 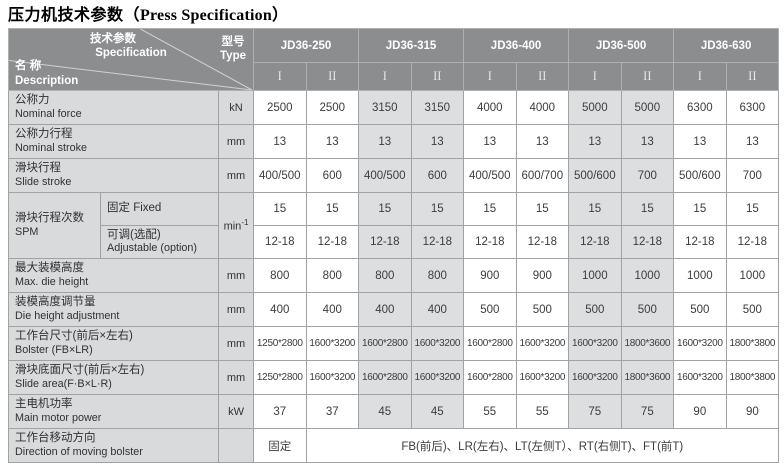 I want to click on row-label-2: 滑块行程 Slide stroke, so click(x=113, y=175).